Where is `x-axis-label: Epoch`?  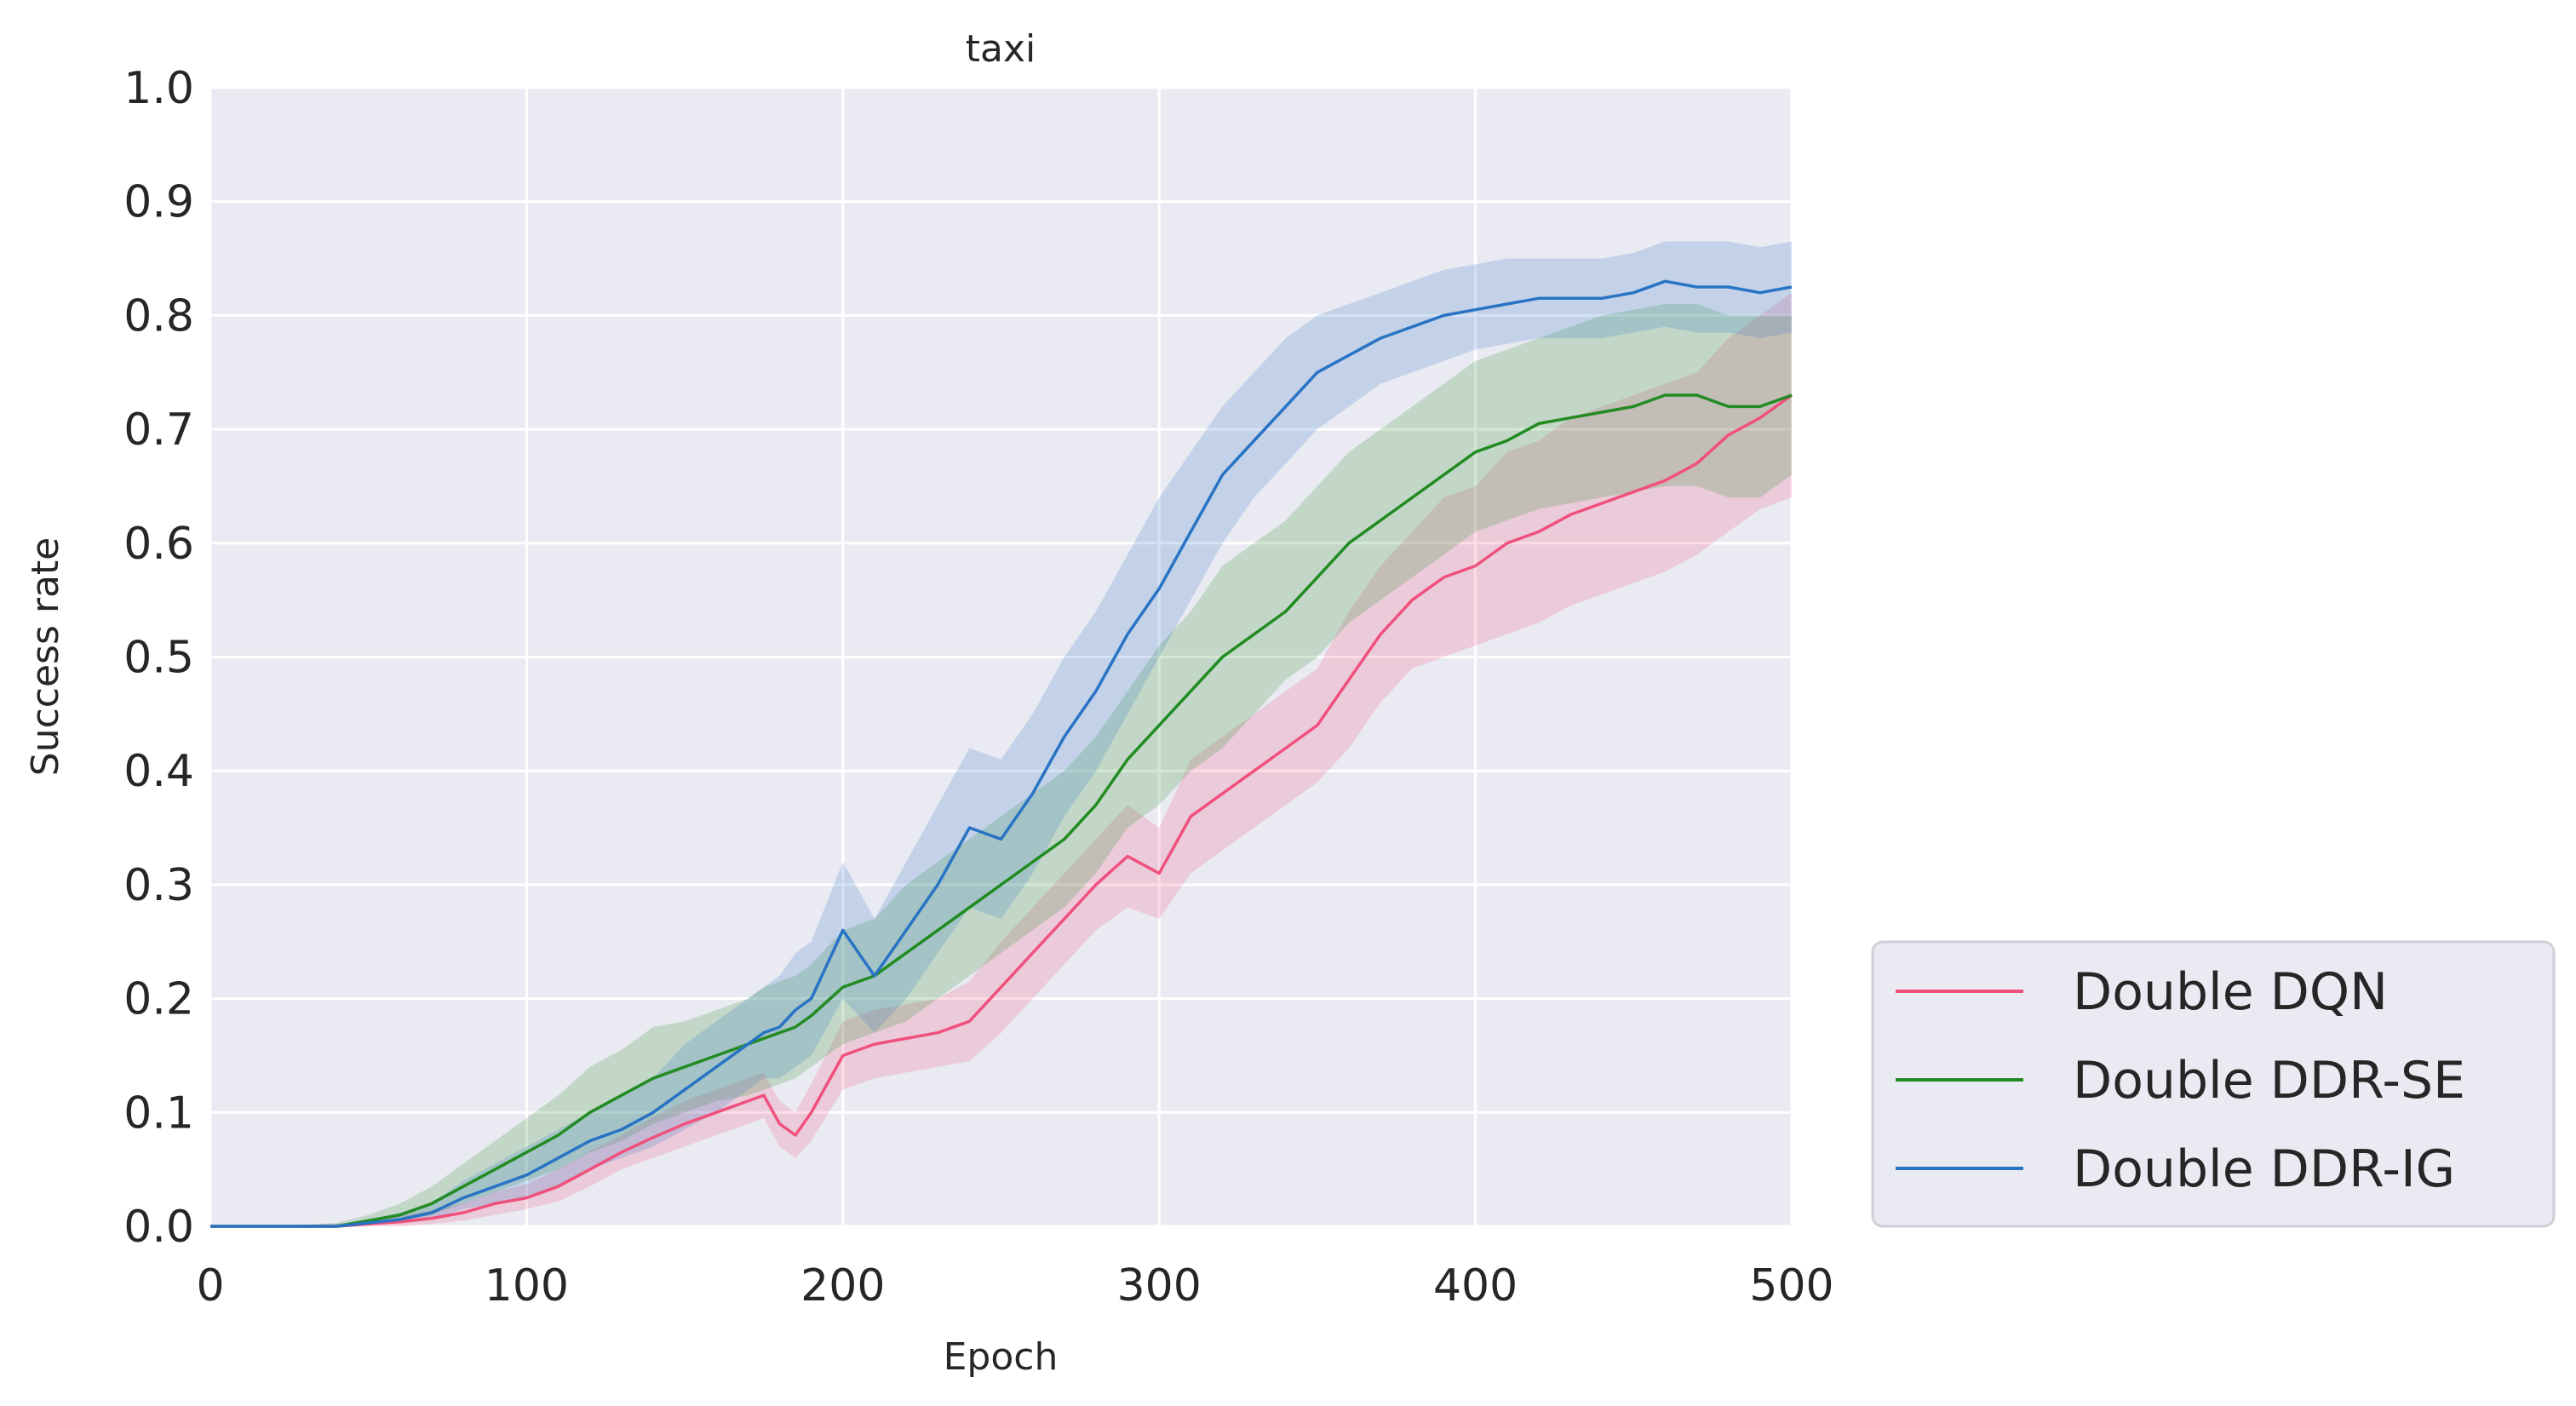
x-axis-label: Epoch is located at coordinates (1001, 1357).